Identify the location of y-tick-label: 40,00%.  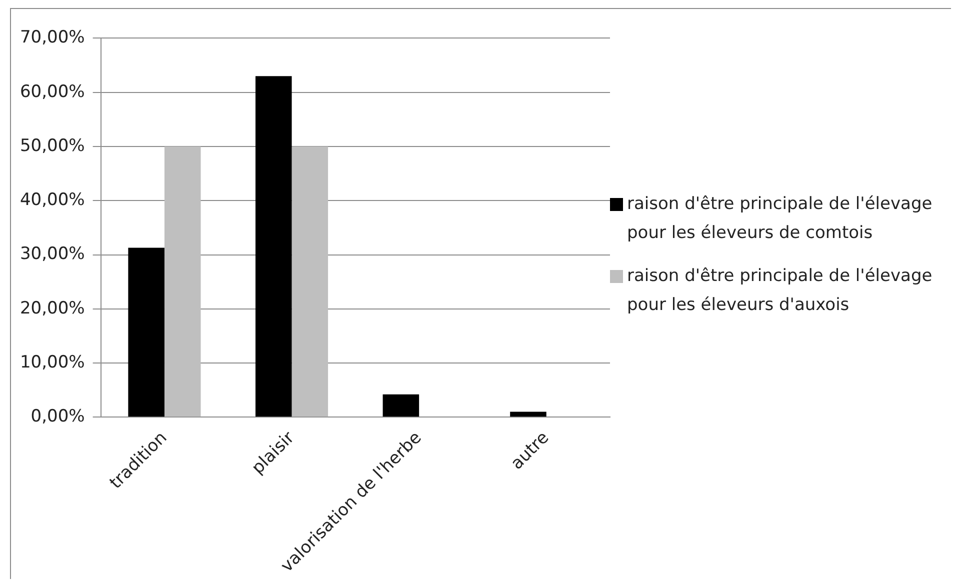
(52, 200).